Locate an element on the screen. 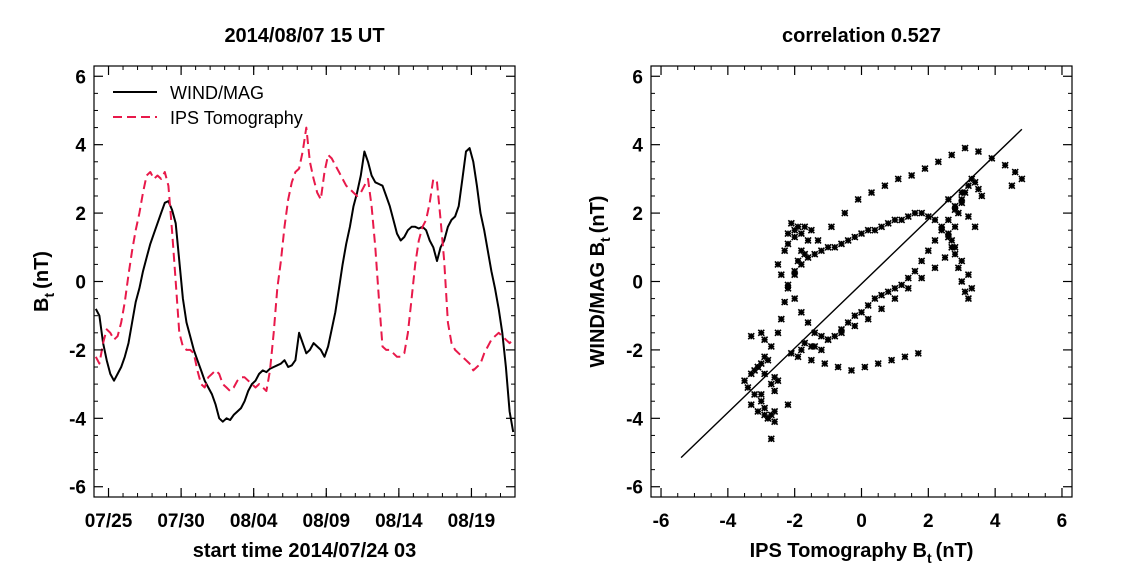  left-y-axis-label-main: B is located at coordinates (42, 304).